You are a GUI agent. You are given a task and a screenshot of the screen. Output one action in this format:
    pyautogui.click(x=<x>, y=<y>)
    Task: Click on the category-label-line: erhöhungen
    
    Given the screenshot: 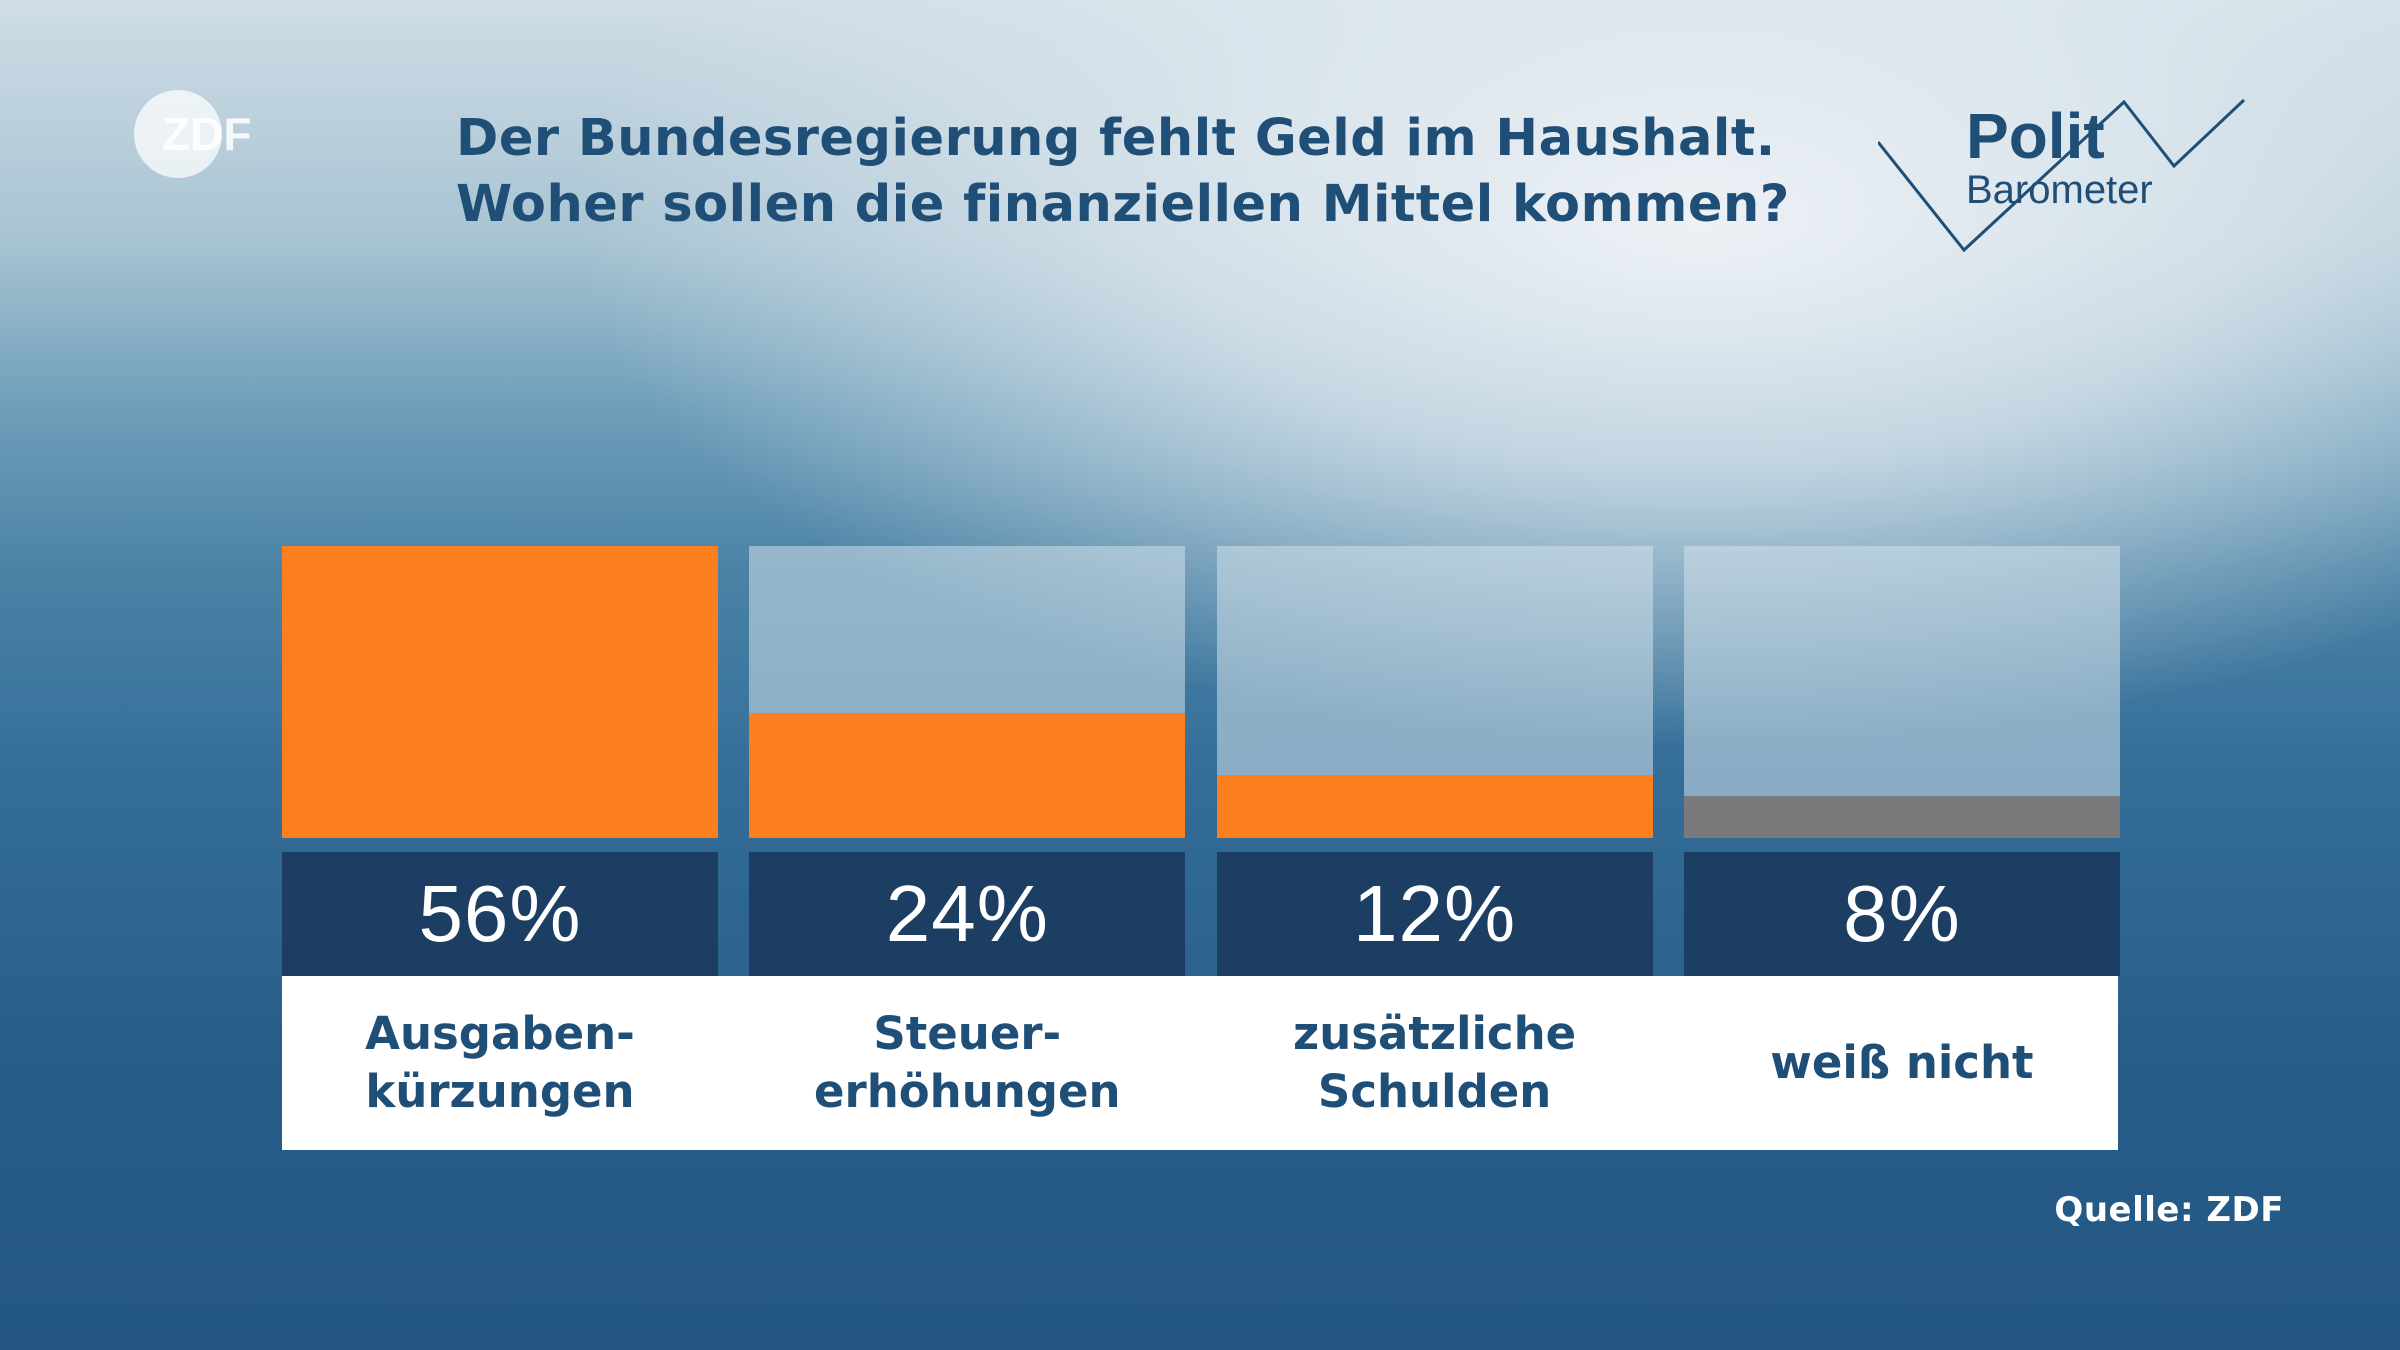 What is the action you would take?
    pyautogui.click(x=967, y=1091)
    